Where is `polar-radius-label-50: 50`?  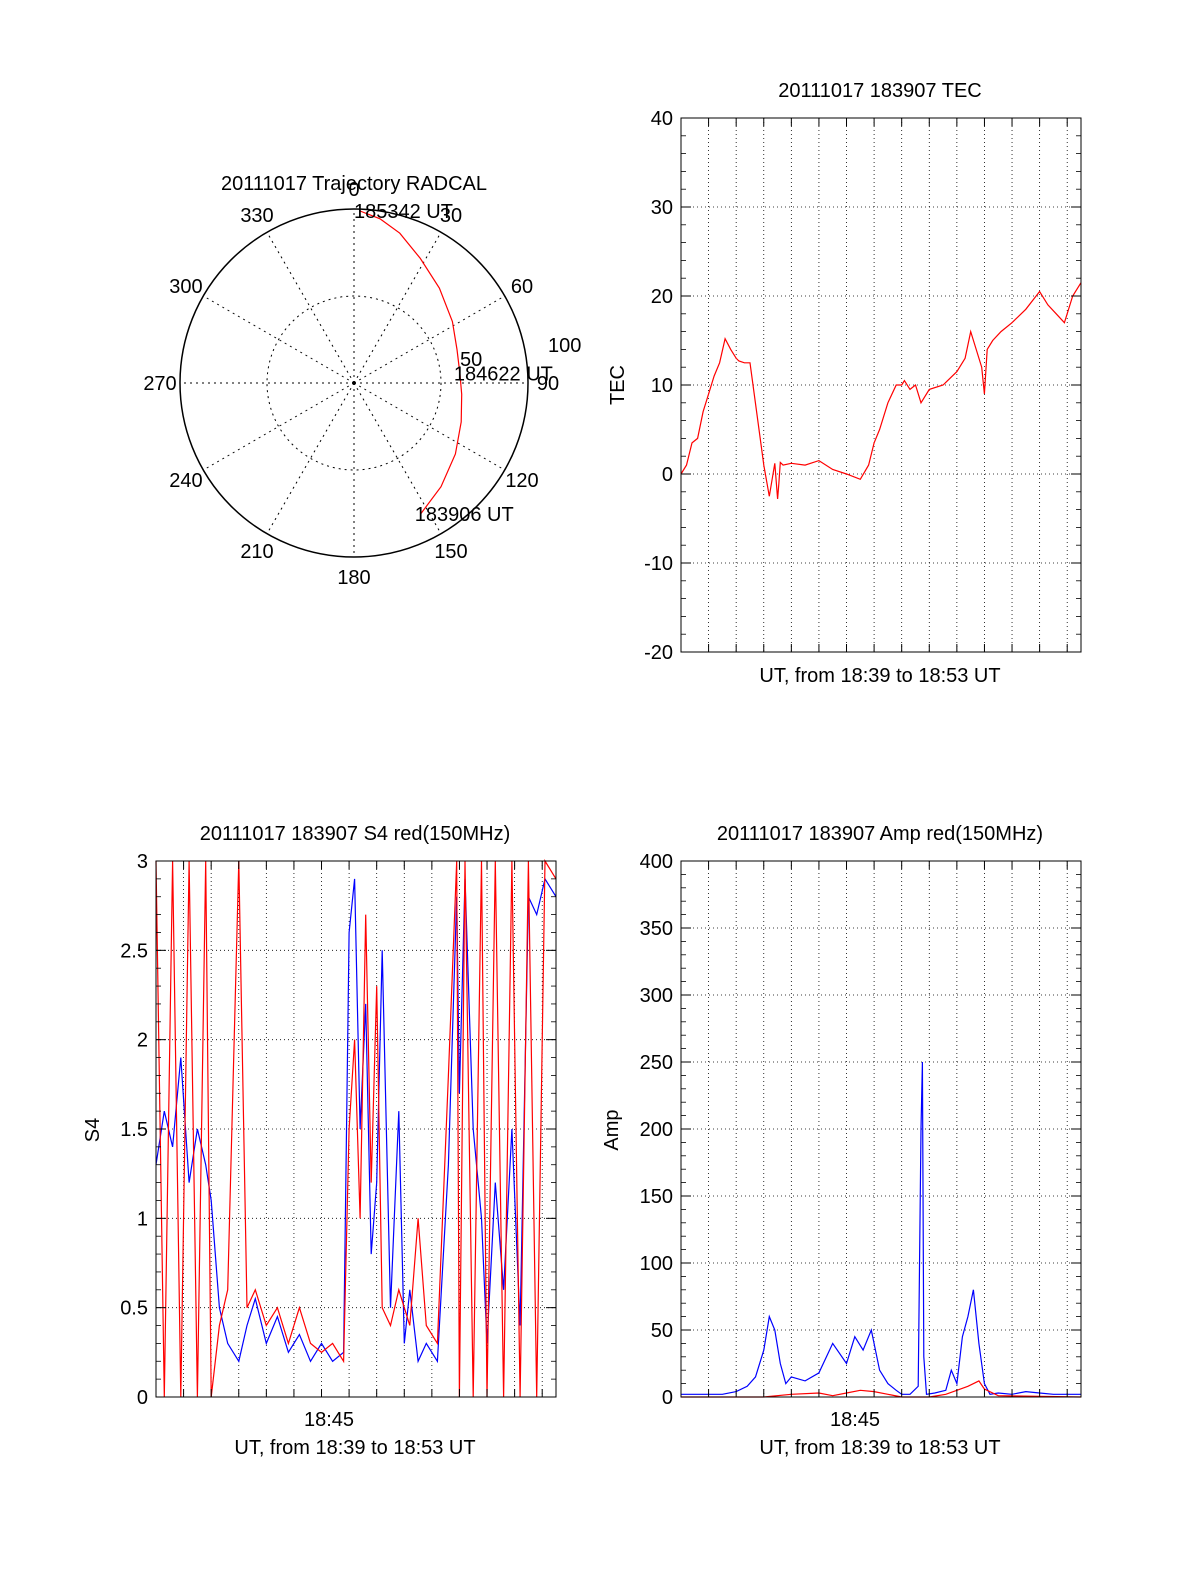
polar-radius-label-50: 50 is located at coordinates (471, 360).